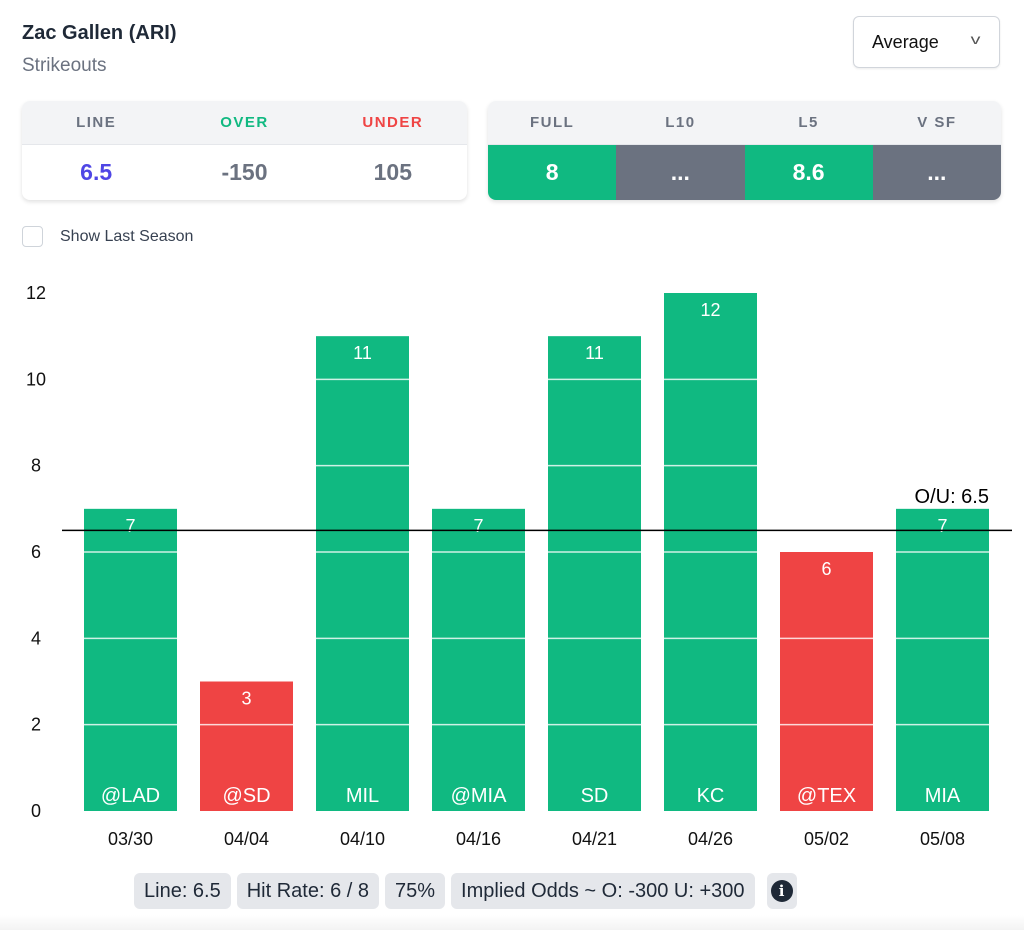  I want to click on show-last-season-checkbox, so click(32, 236).